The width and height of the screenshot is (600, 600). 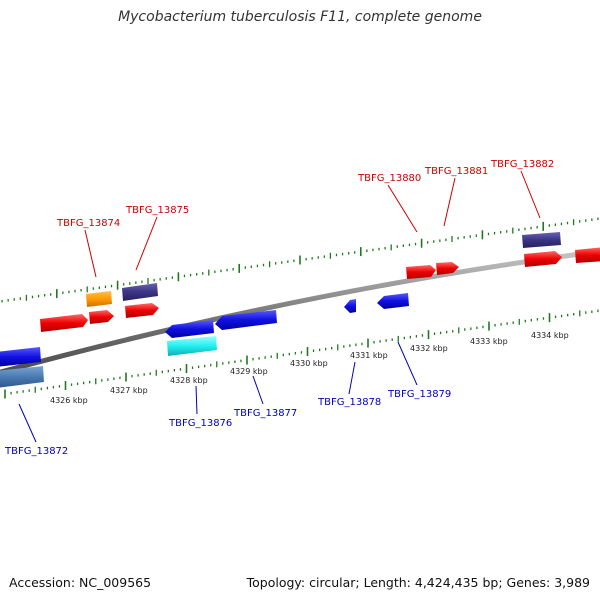 I want to click on reverse-genes, so click(x=204, y=340).